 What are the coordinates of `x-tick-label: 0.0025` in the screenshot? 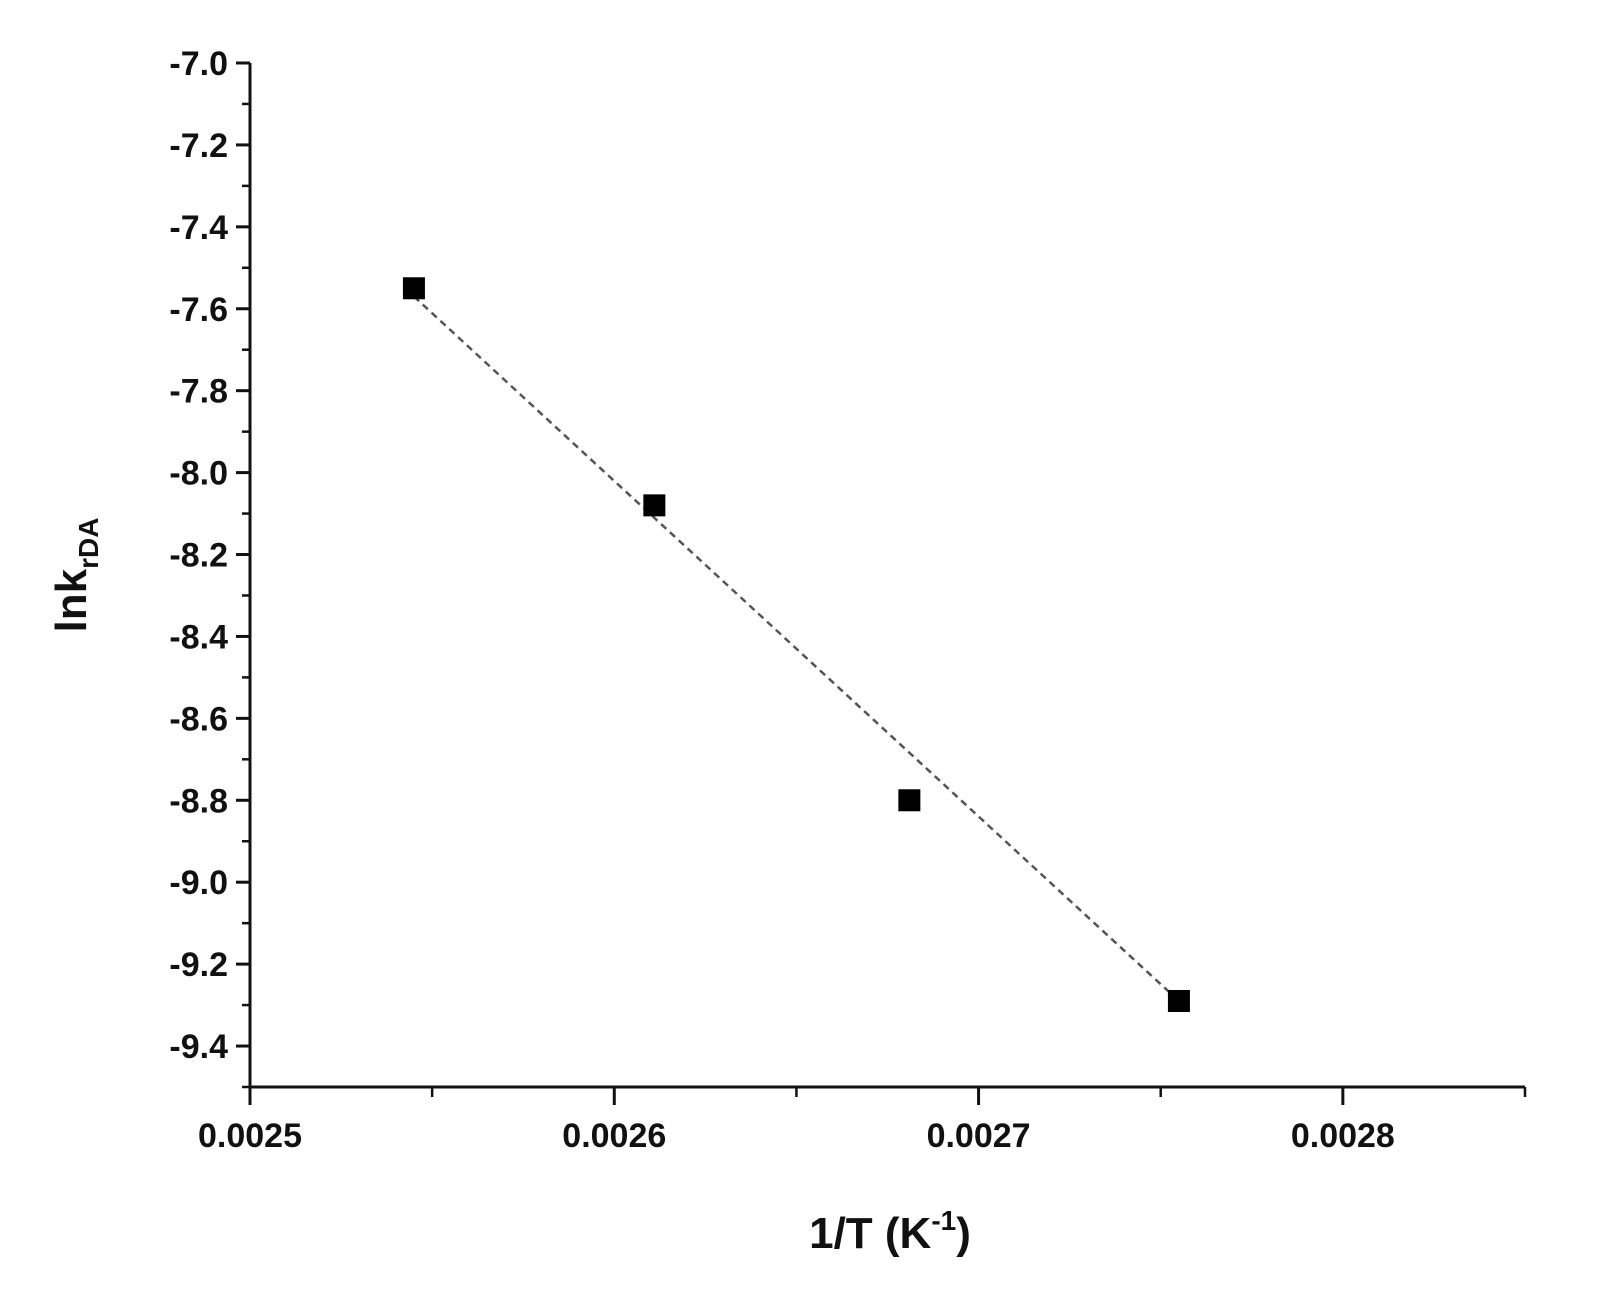 It's located at (250, 1136).